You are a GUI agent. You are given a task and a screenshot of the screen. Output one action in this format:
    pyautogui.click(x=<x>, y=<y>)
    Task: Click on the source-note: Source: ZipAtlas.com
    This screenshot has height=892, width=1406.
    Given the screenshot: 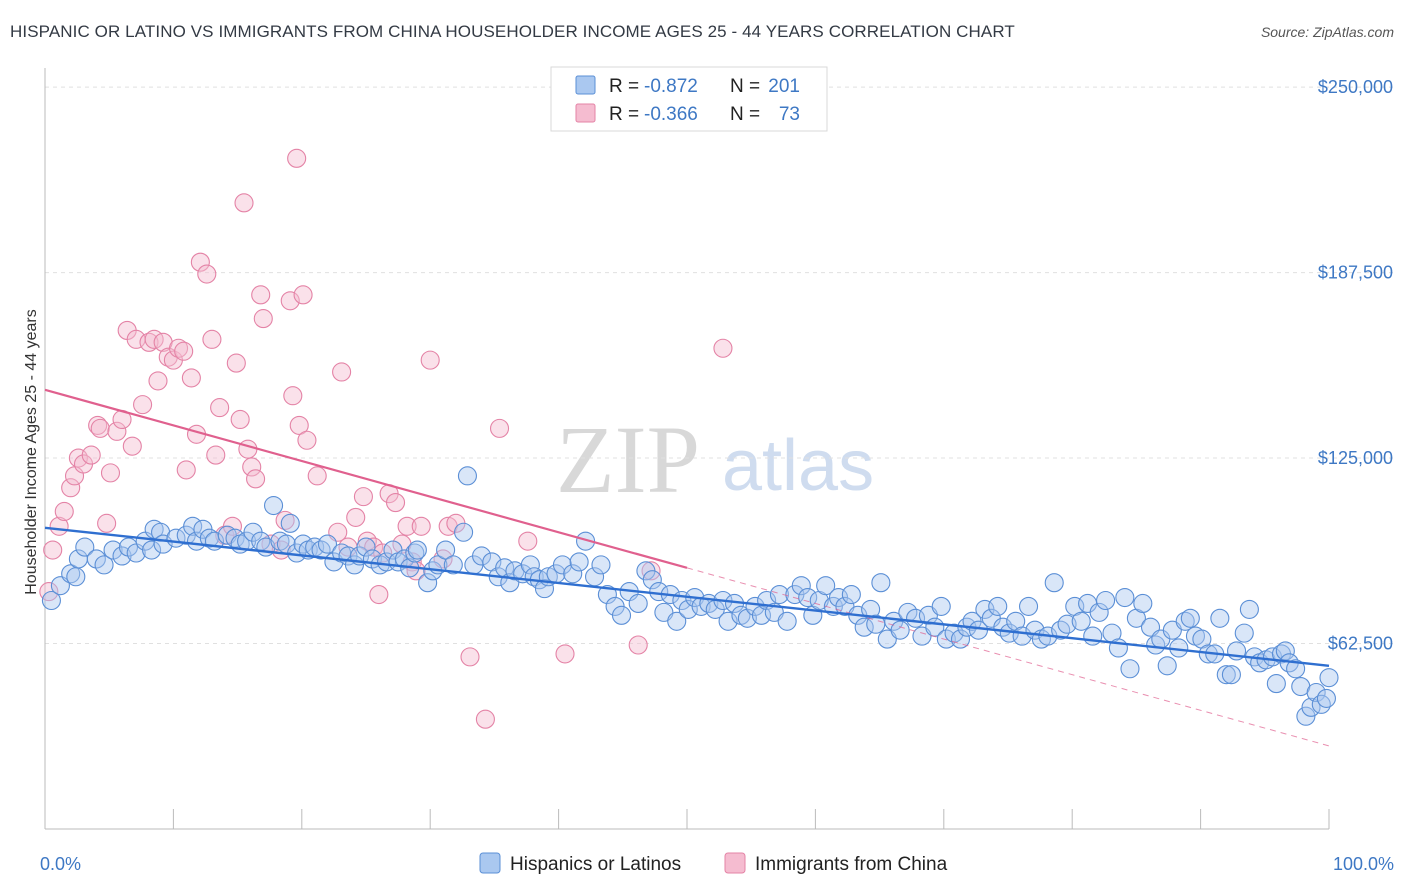 What is the action you would take?
    pyautogui.click(x=1327, y=32)
    